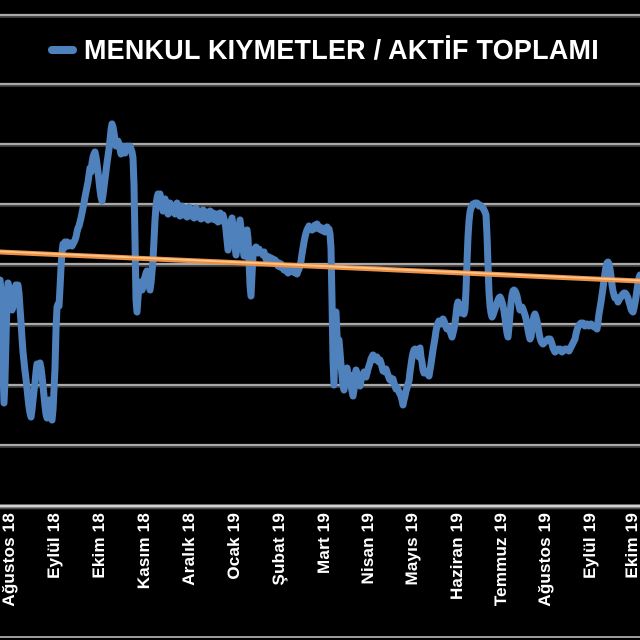 Image resolution: width=640 pixels, height=640 pixels. What do you see at coordinates (9, 560) in the screenshot?
I see `x-axis-label: Ağustos 18` at bounding box center [9, 560].